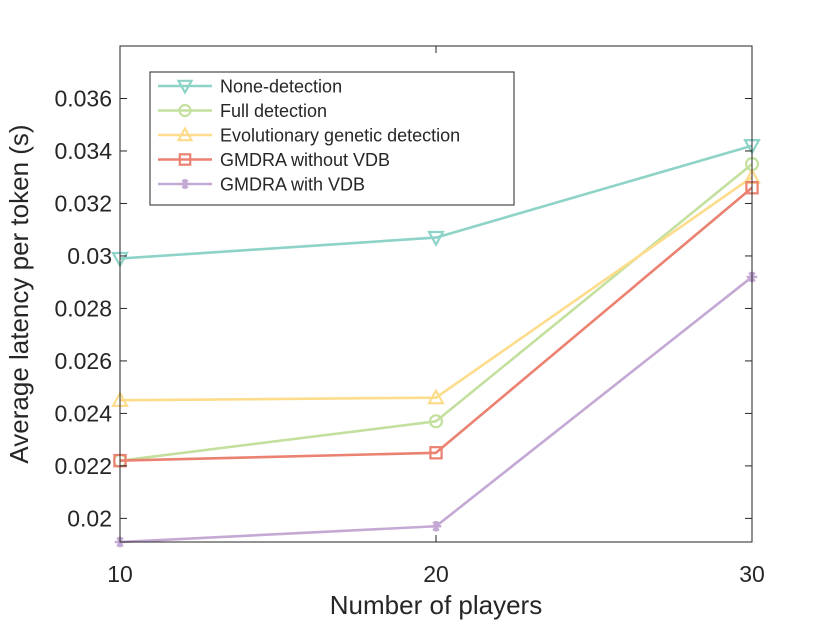 This screenshot has width=830, height=623. I want to click on legend-label: None-detection, so click(281, 87).